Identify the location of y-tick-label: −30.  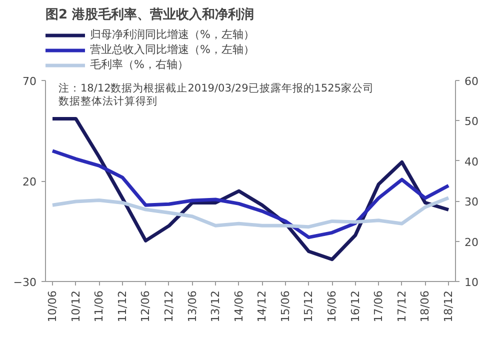
(25, 282).